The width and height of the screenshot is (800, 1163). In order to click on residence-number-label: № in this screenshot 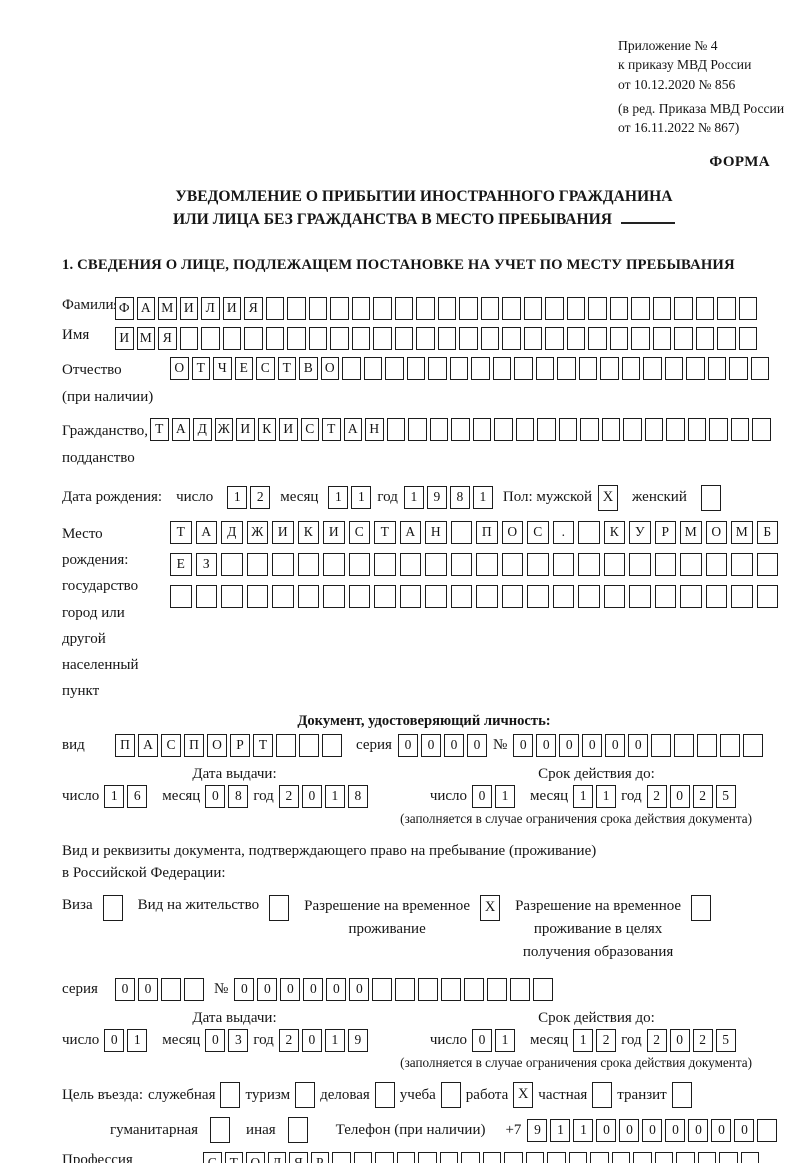, I will do `click(221, 989)`.